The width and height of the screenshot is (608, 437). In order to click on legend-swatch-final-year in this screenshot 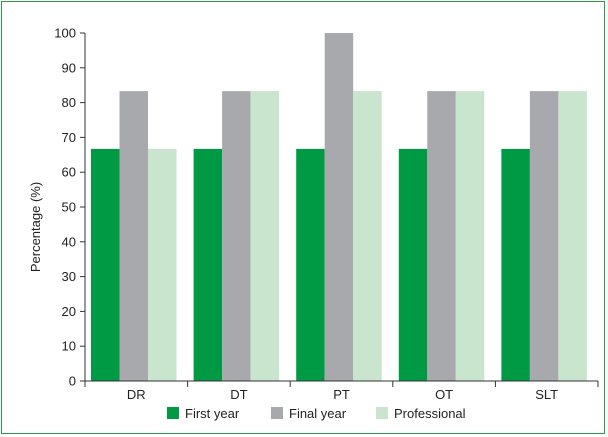, I will do `click(277, 413)`.